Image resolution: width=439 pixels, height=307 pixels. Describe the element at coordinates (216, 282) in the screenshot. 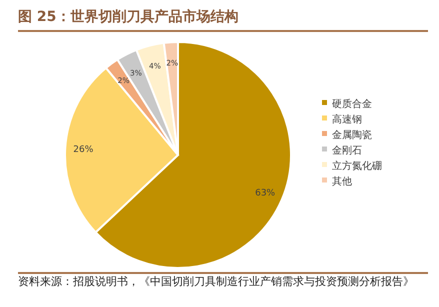

I see `text: 资料来源：招股说明书，《中国切削刀具制造行业产销需求与投资预测分析报告》` at that location.